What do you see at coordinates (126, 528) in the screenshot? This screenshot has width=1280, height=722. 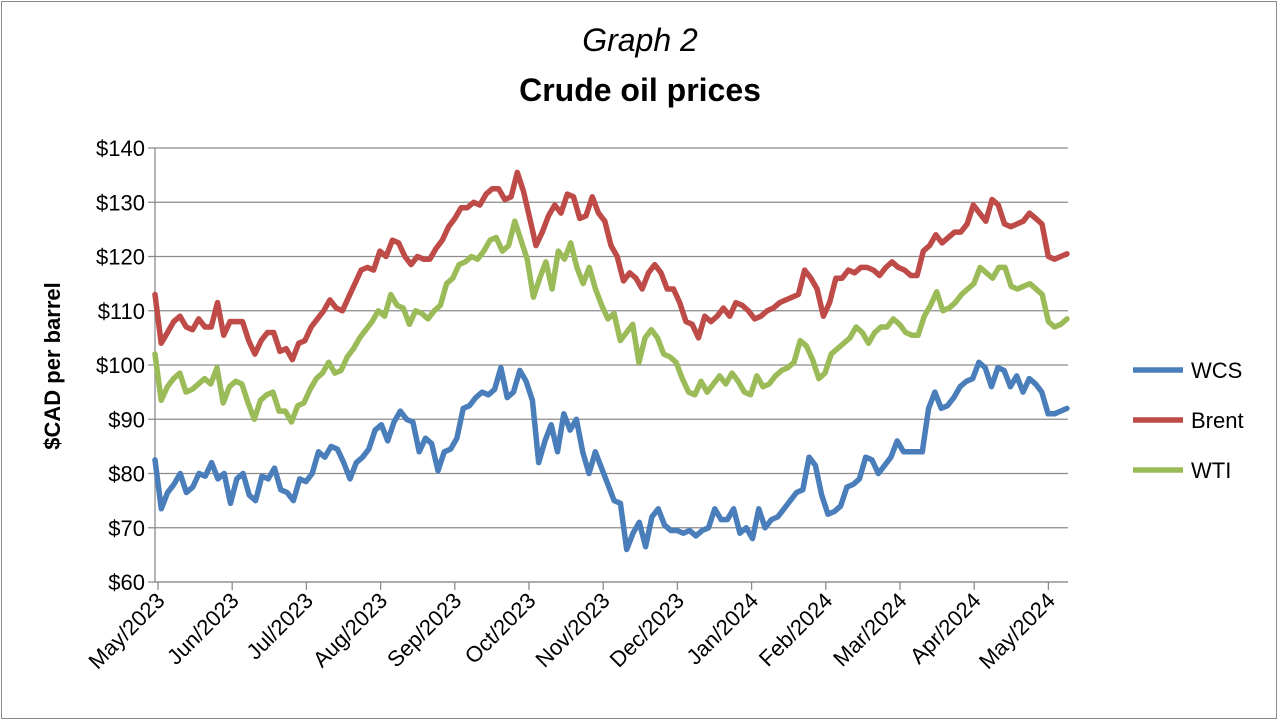 I see `y-tick-label: $70` at bounding box center [126, 528].